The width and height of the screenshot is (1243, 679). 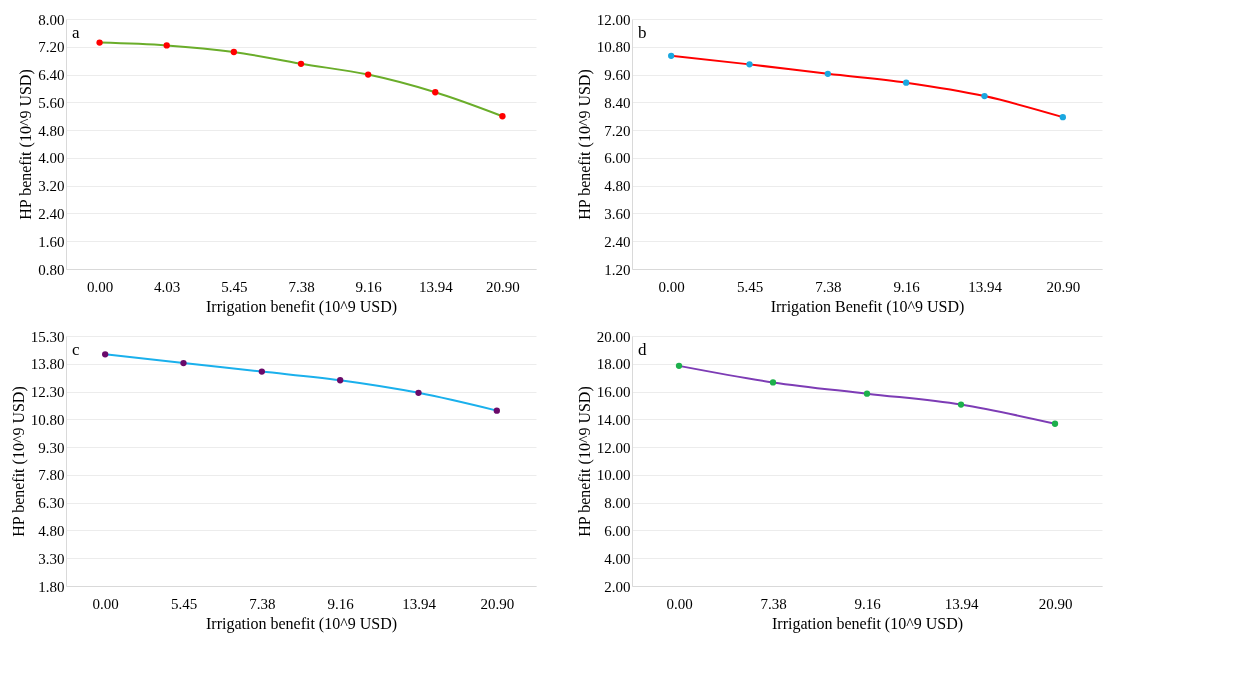 I want to click on y-tick-label: 6.40, so click(x=51, y=75).